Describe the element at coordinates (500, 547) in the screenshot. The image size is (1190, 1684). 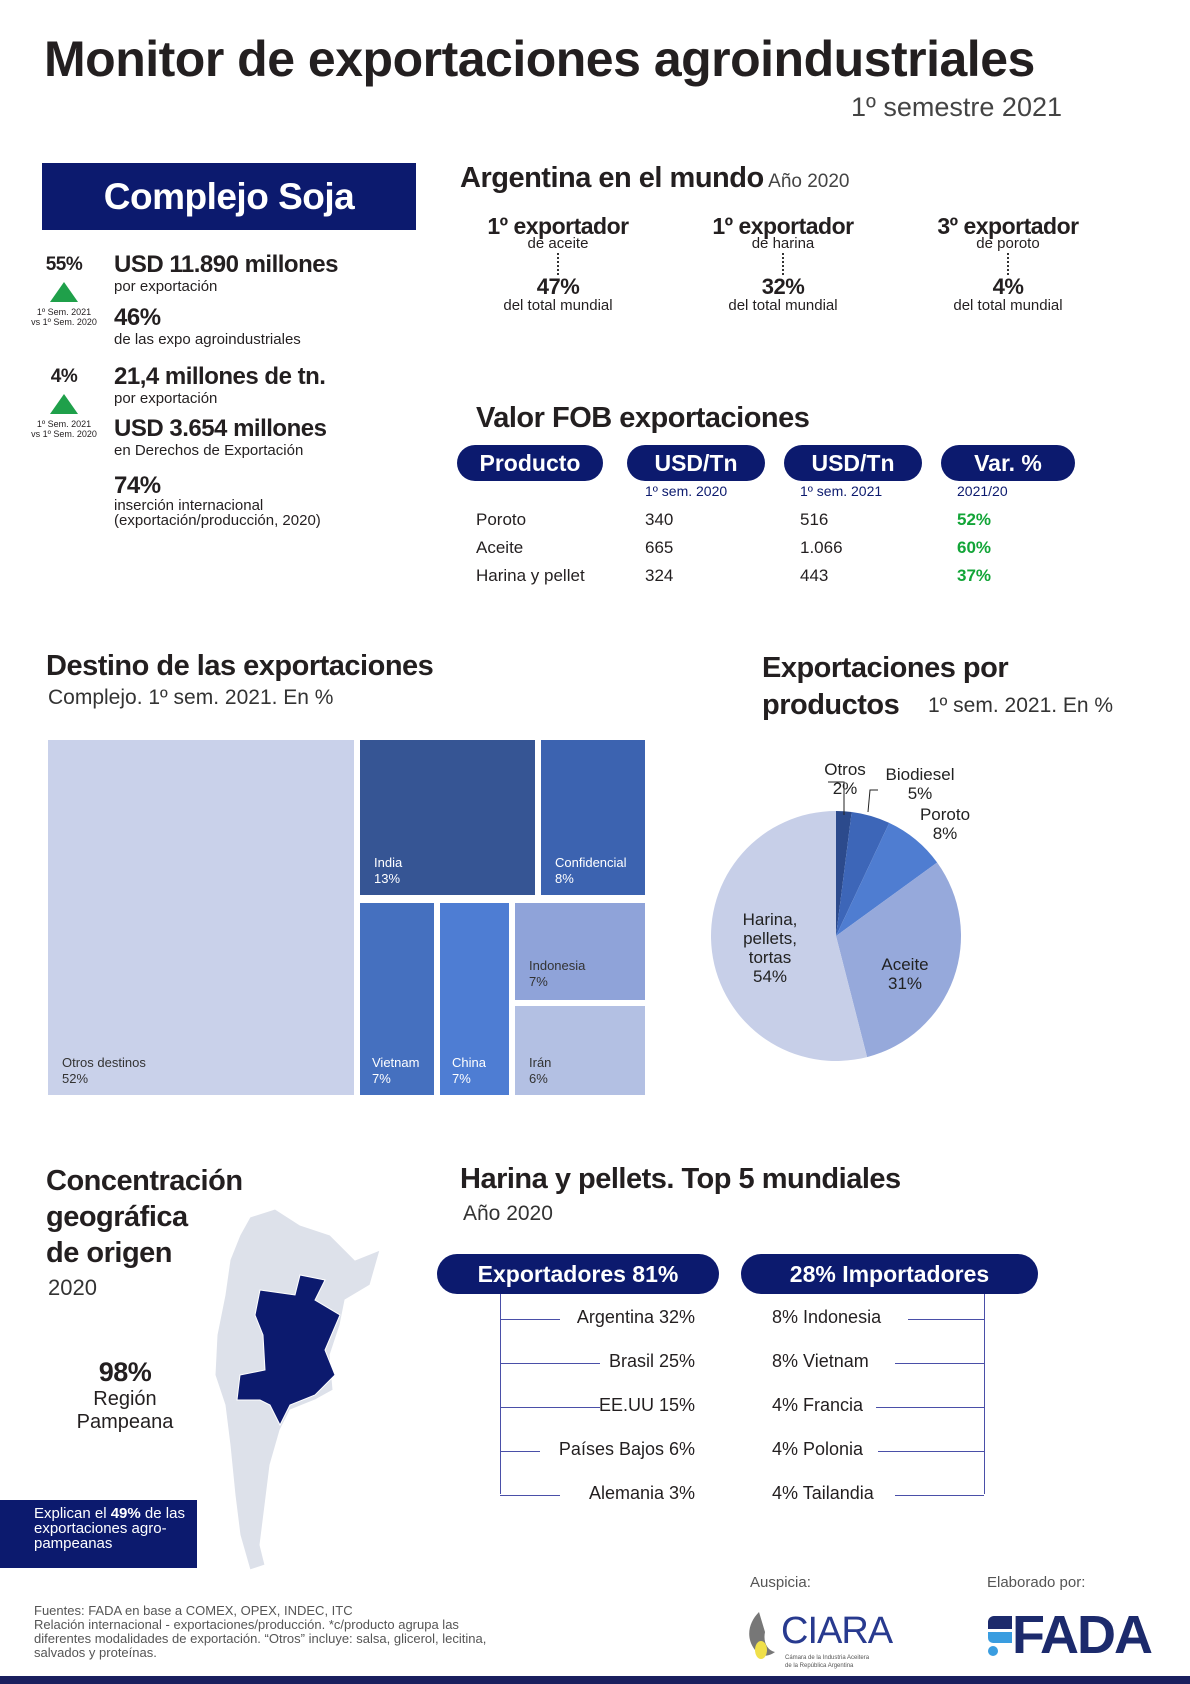
I see `cell: Aceite` at that location.